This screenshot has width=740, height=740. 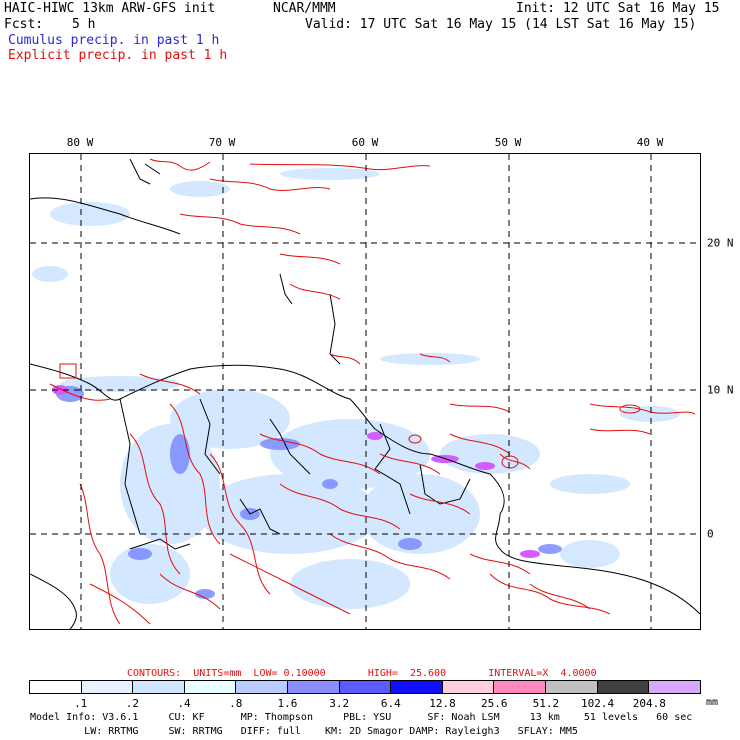 I want to click on legend-label: 3.2, so click(x=339, y=703).